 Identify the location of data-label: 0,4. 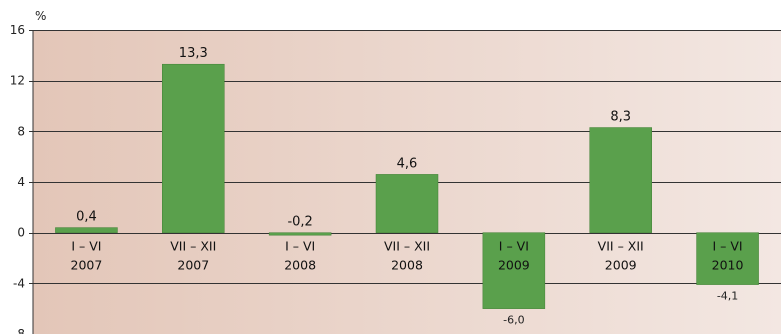
(86, 217).